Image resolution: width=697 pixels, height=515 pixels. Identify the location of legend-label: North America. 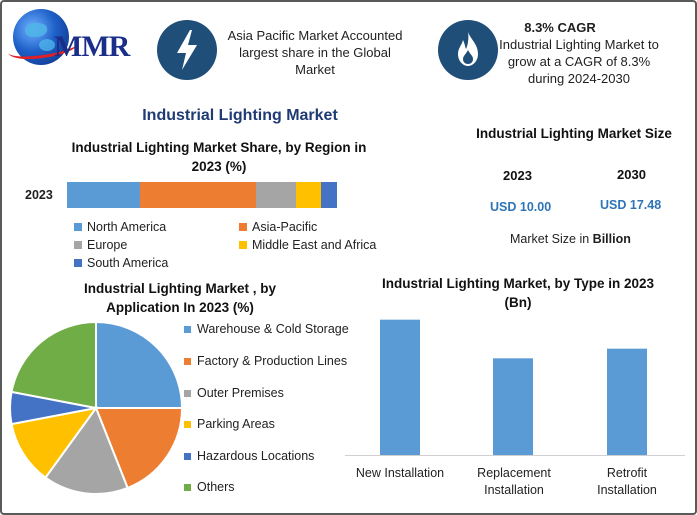
(127, 227).